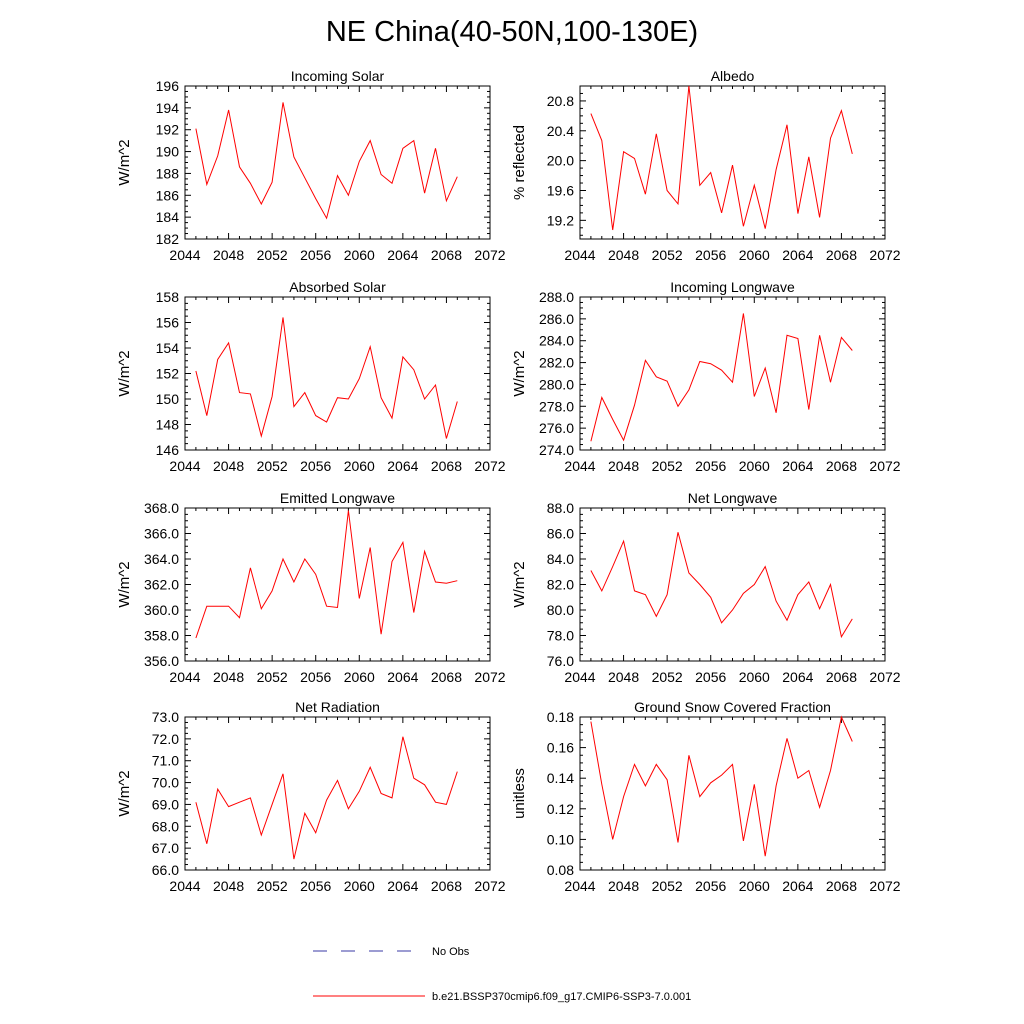  I want to click on y-tick-label: 88.0, so click(560, 508).